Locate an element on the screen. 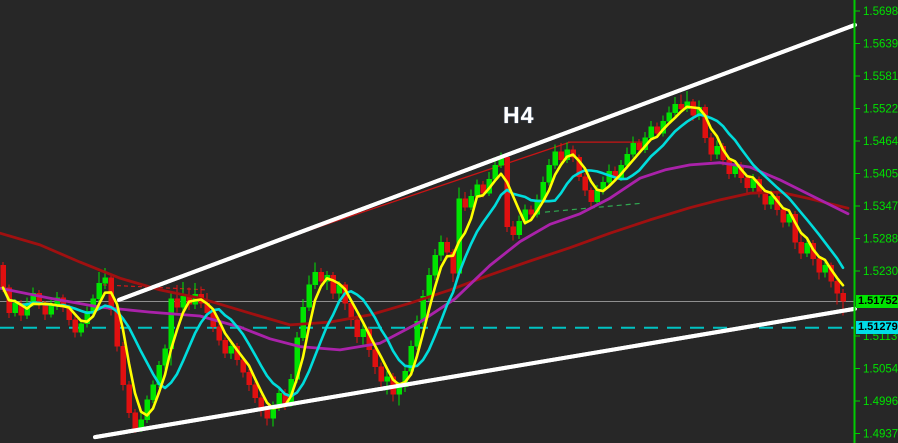  axis-price-label: 1.49375 is located at coordinates (880, 435).